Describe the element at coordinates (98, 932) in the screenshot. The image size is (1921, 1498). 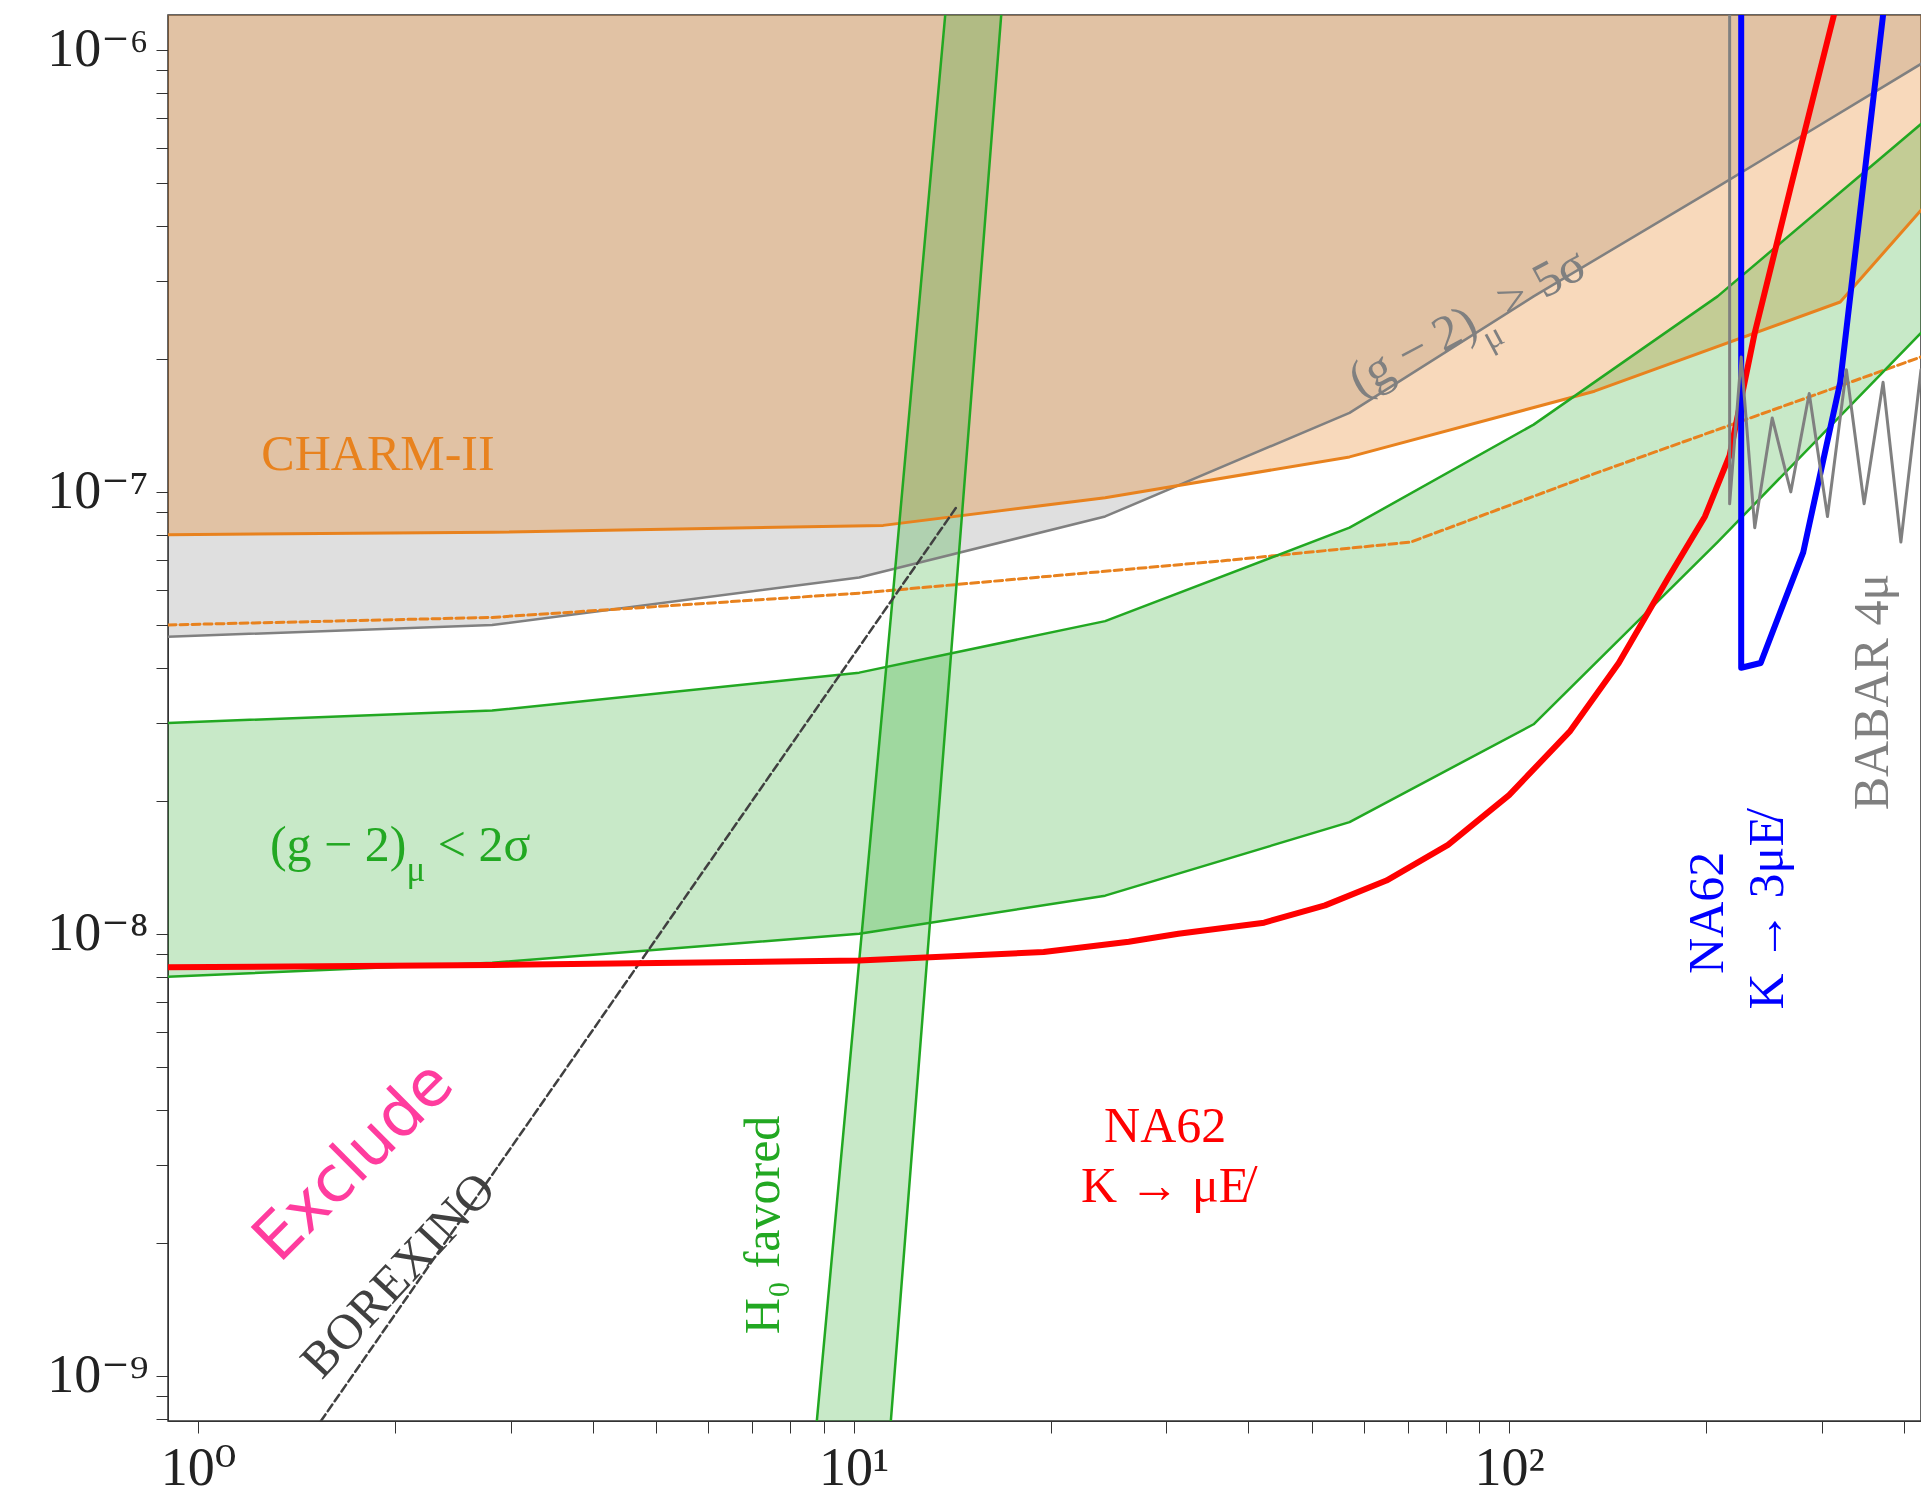
I see `y-tick-label: 10⁻⁸` at that location.